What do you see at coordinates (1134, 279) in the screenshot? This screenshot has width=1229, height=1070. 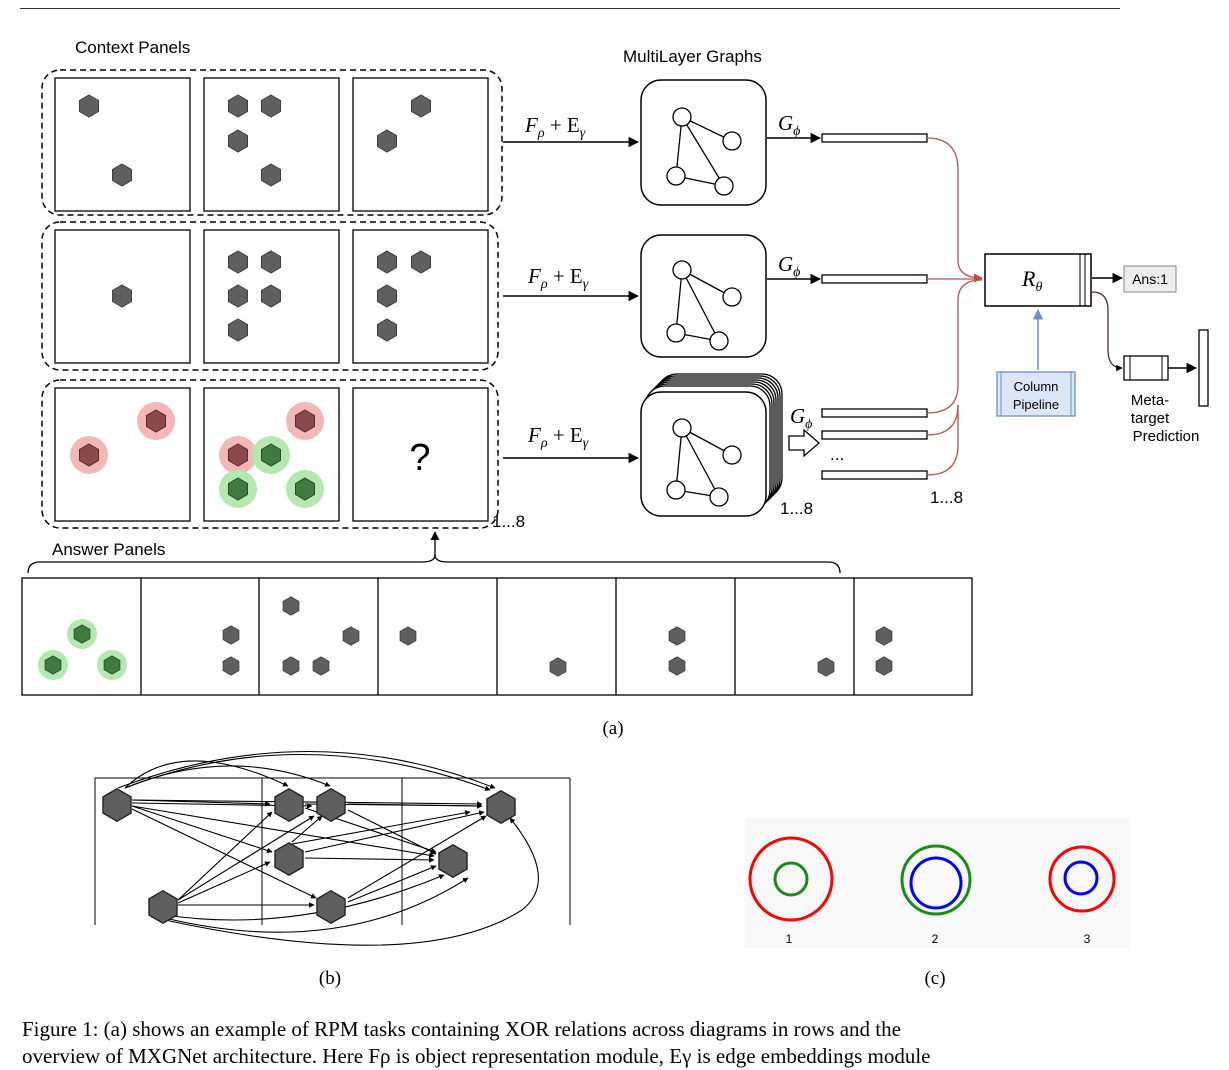 I see `answer-output: Ans:1` at bounding box center [1134, 279].